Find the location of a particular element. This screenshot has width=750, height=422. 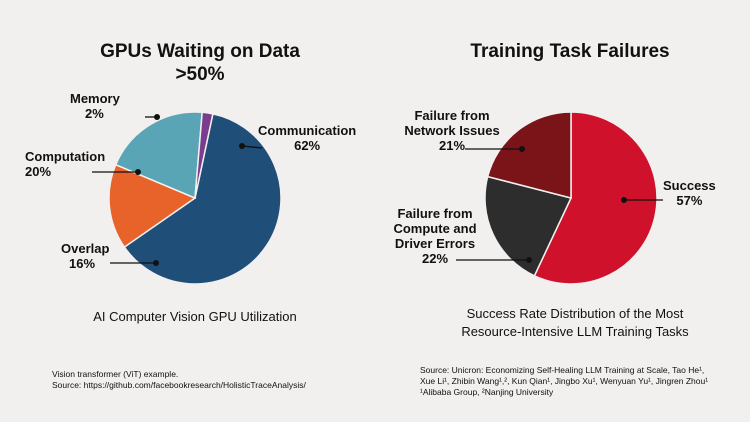

right-source-line-3: ¹Alibaba Group, ²Nanjing University is located at coordinates (487, 392).